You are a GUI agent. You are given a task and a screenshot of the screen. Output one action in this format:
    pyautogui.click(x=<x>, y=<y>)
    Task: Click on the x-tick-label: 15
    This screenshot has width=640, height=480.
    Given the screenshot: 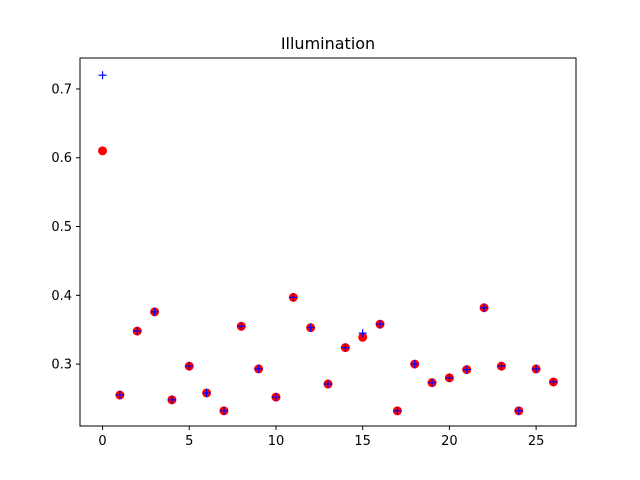 What is the action you would take?
    pyautogui.click(x=362, y=441)
    